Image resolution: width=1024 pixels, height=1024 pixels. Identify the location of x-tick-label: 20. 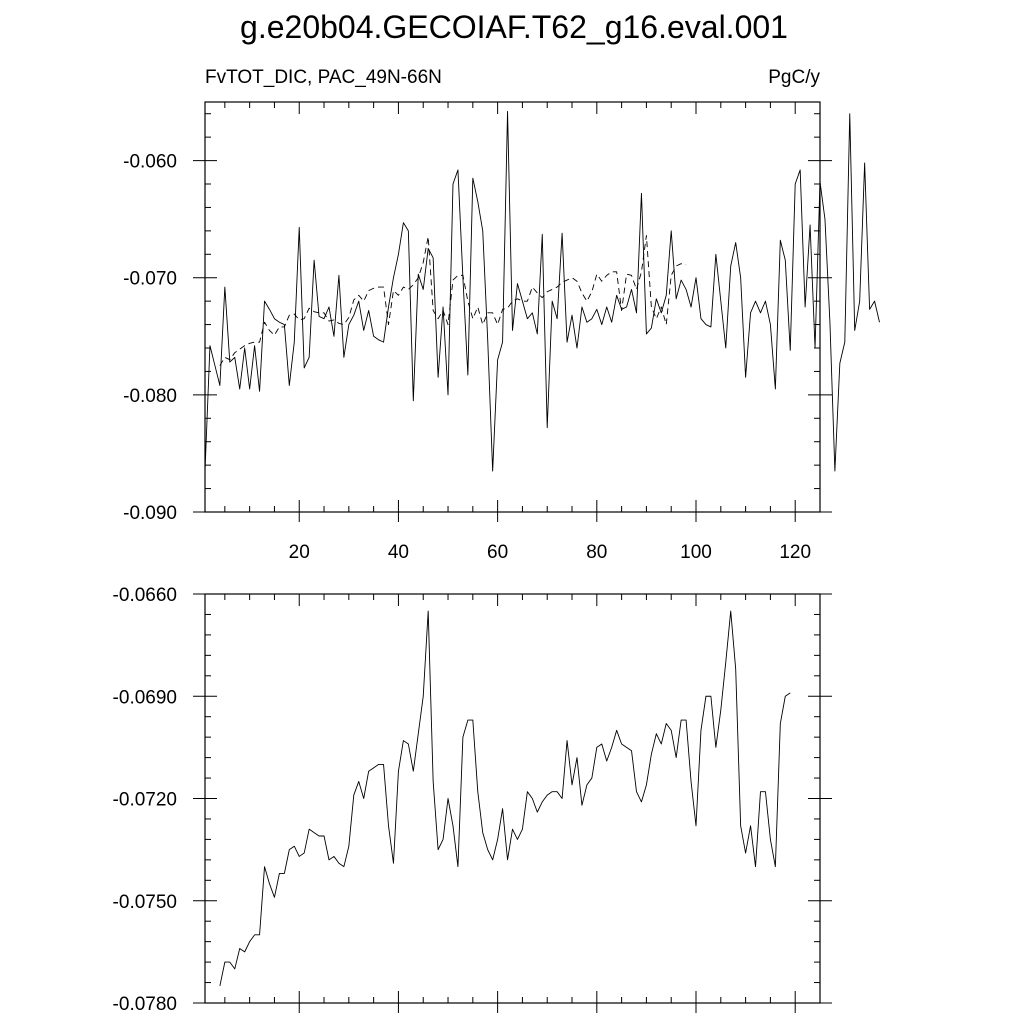
(299, 552).